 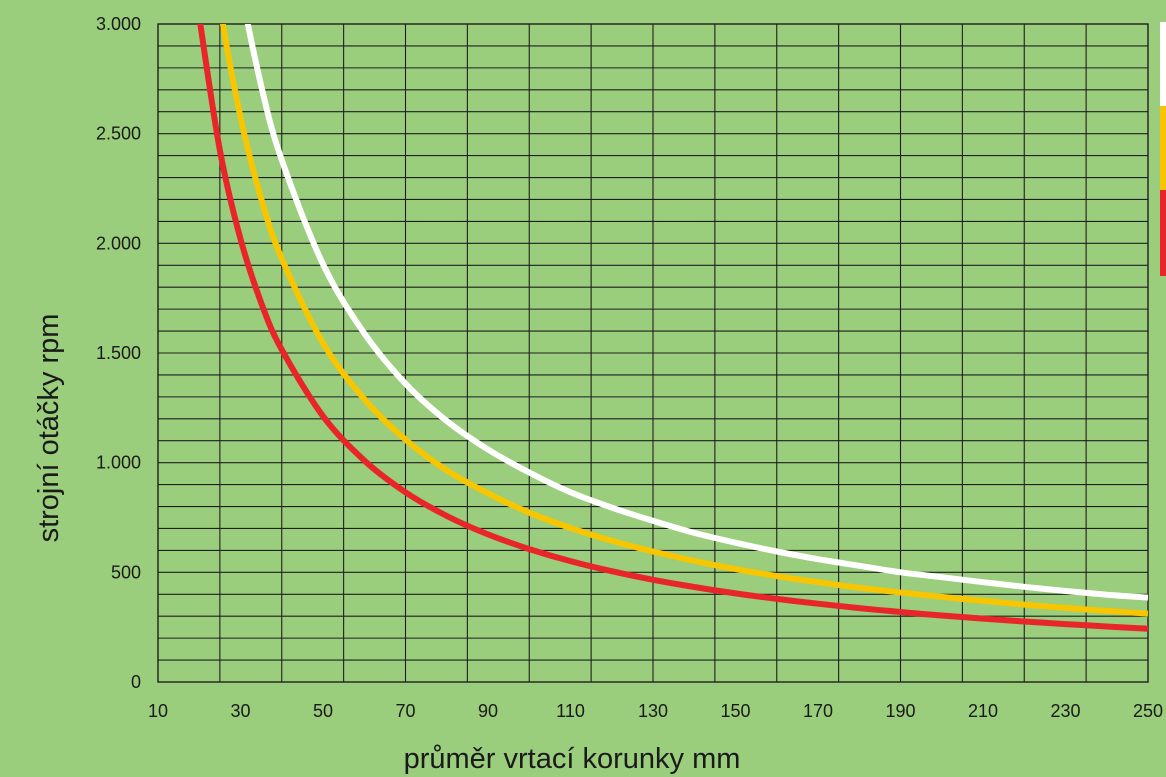 I want to click on x-axis-title: průměr vrtací korunky mm, so click(x=572, y=759).